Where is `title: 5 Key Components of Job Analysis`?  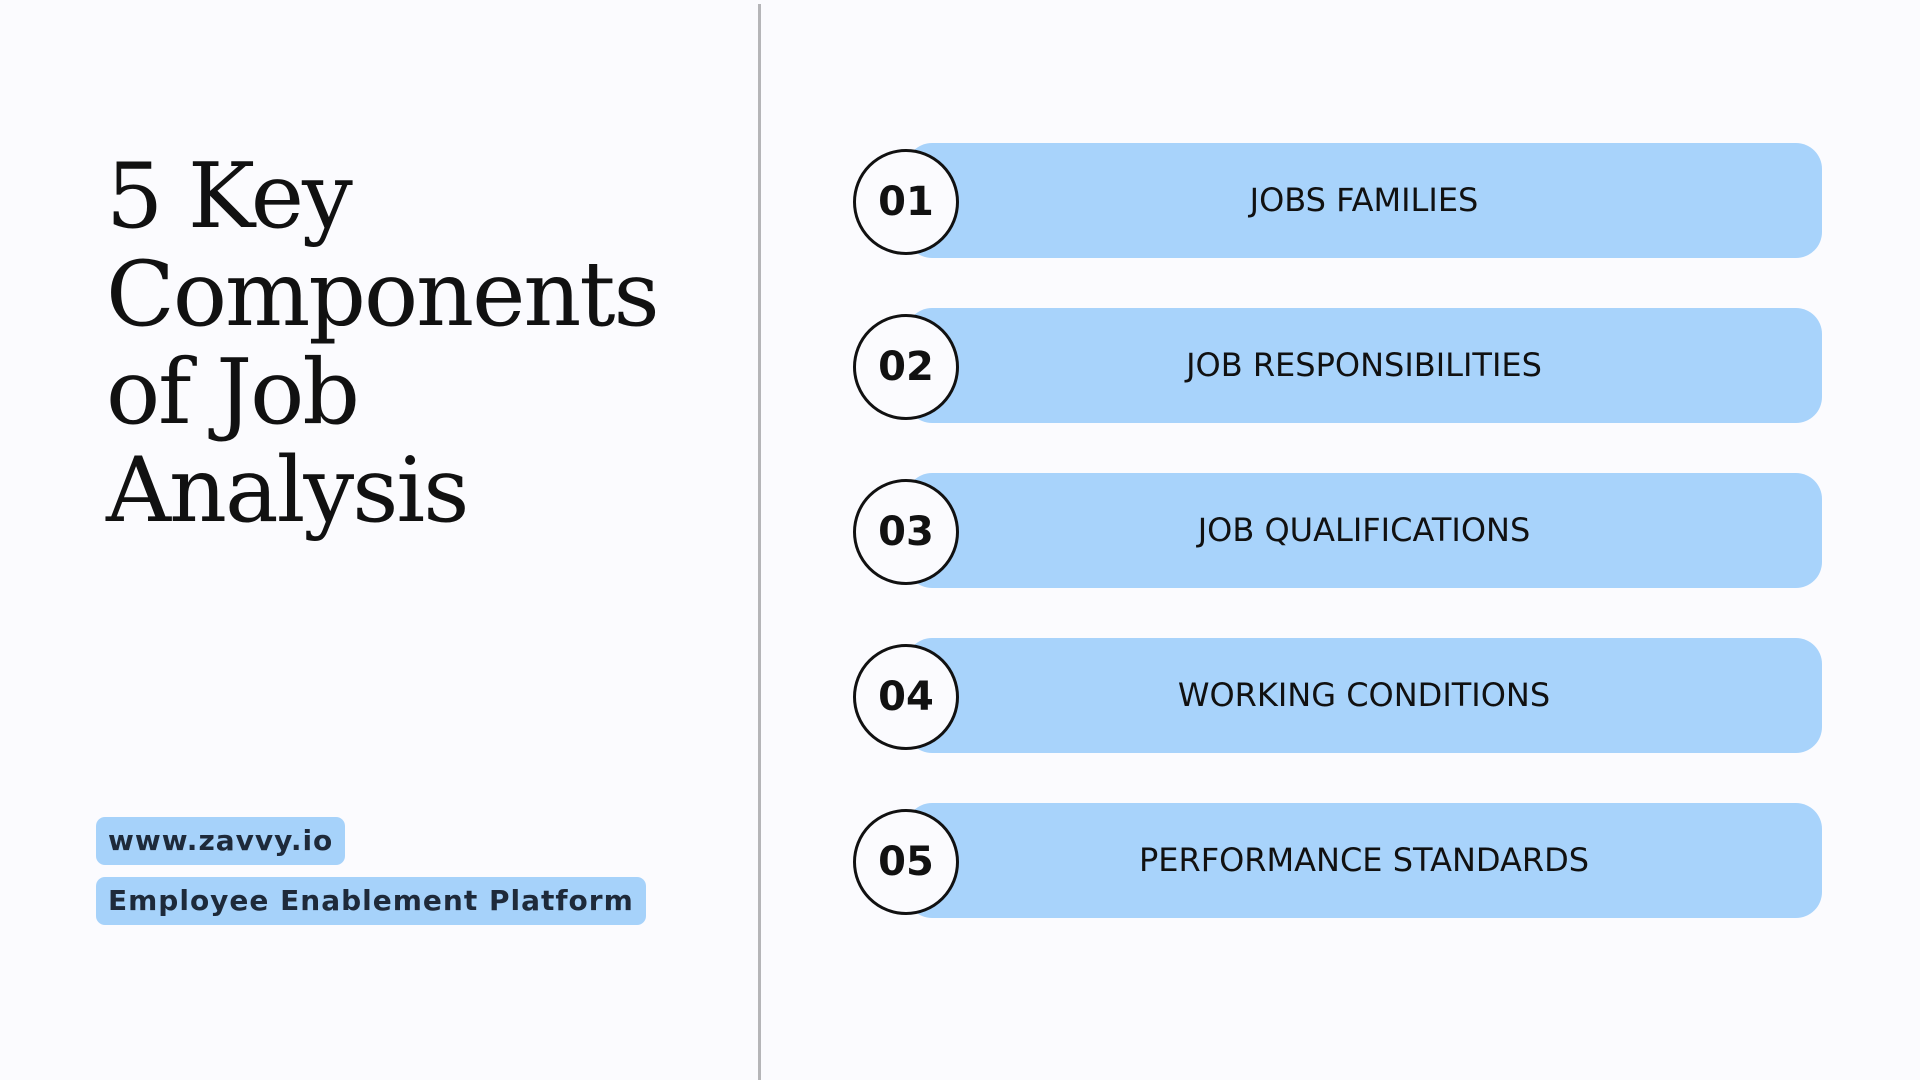 title: 5 Key Components of Job Analysis is located at coordinates (383, 343).